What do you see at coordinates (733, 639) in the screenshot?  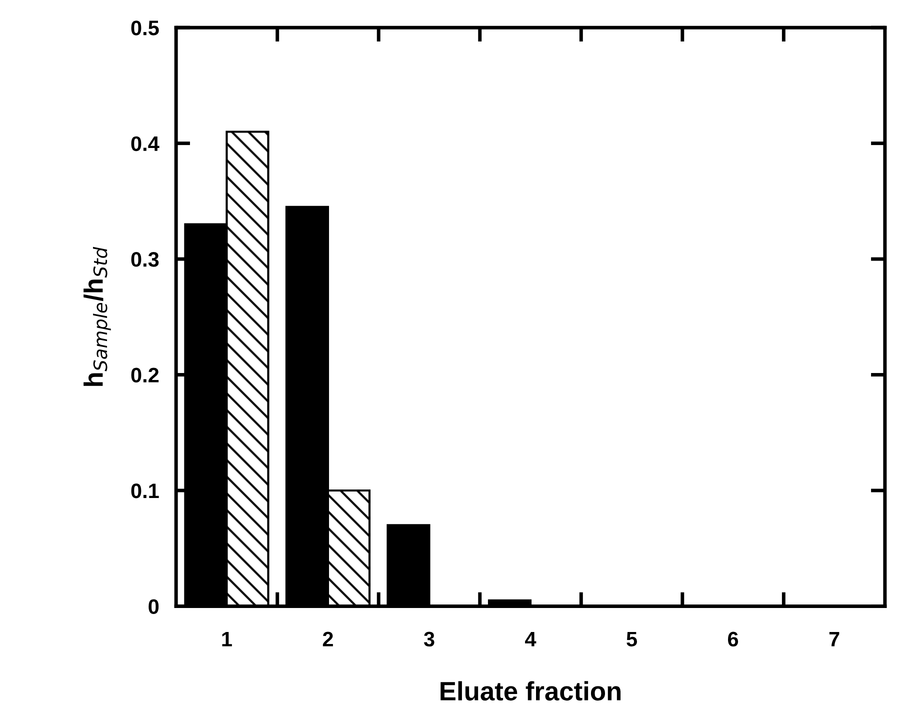 I see `x-tick-label: 6` at bounding box center [733, 639].